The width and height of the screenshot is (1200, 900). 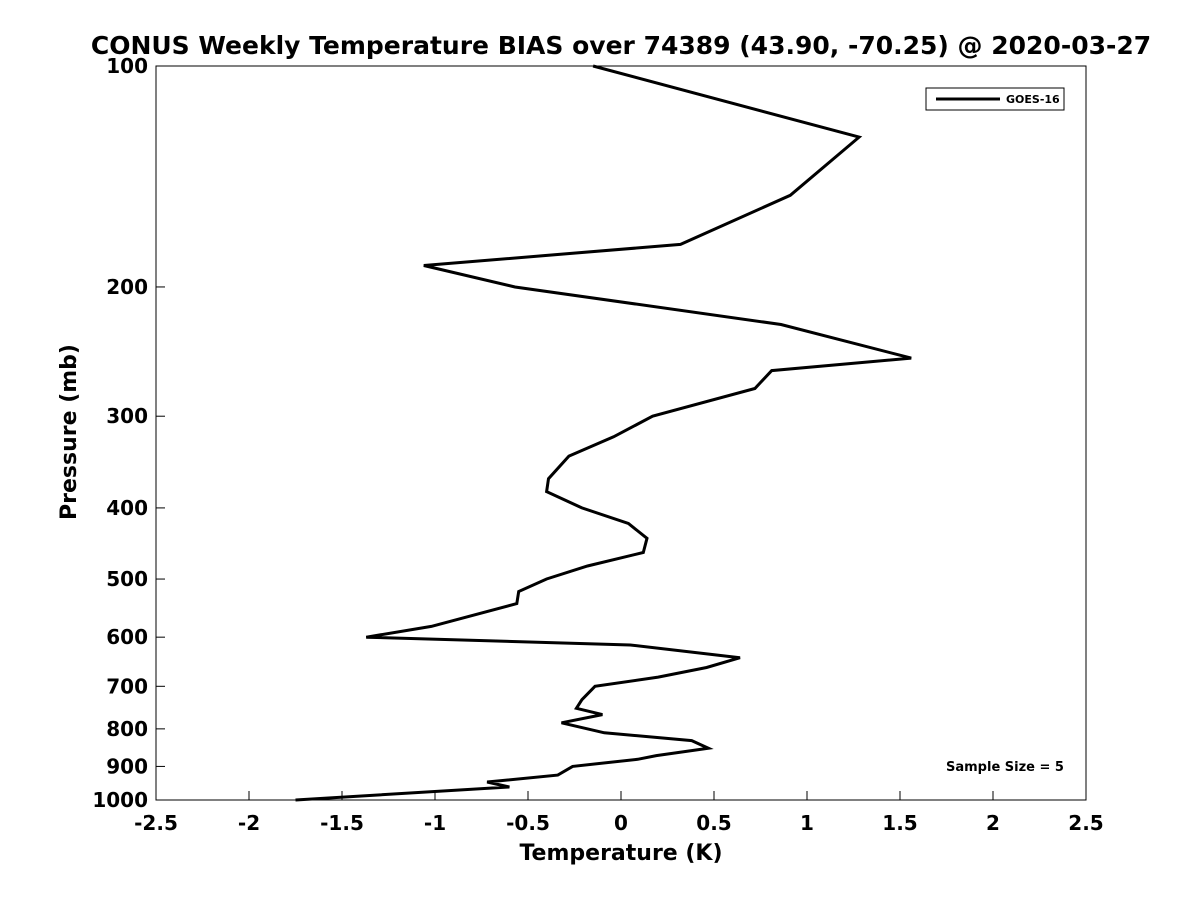 I want to click on y-tick-label: 600, so click(x=127, y=637).